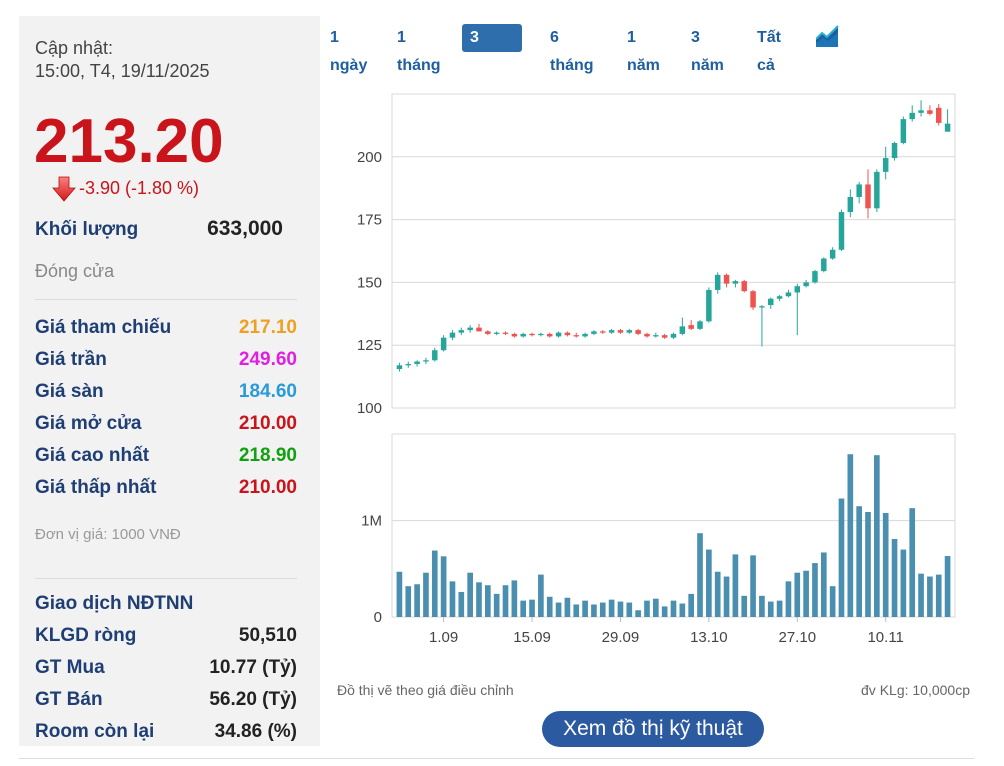 This screenshot has width=1004, height=766. I want to click on area-chart-icon, so click(828, 36).